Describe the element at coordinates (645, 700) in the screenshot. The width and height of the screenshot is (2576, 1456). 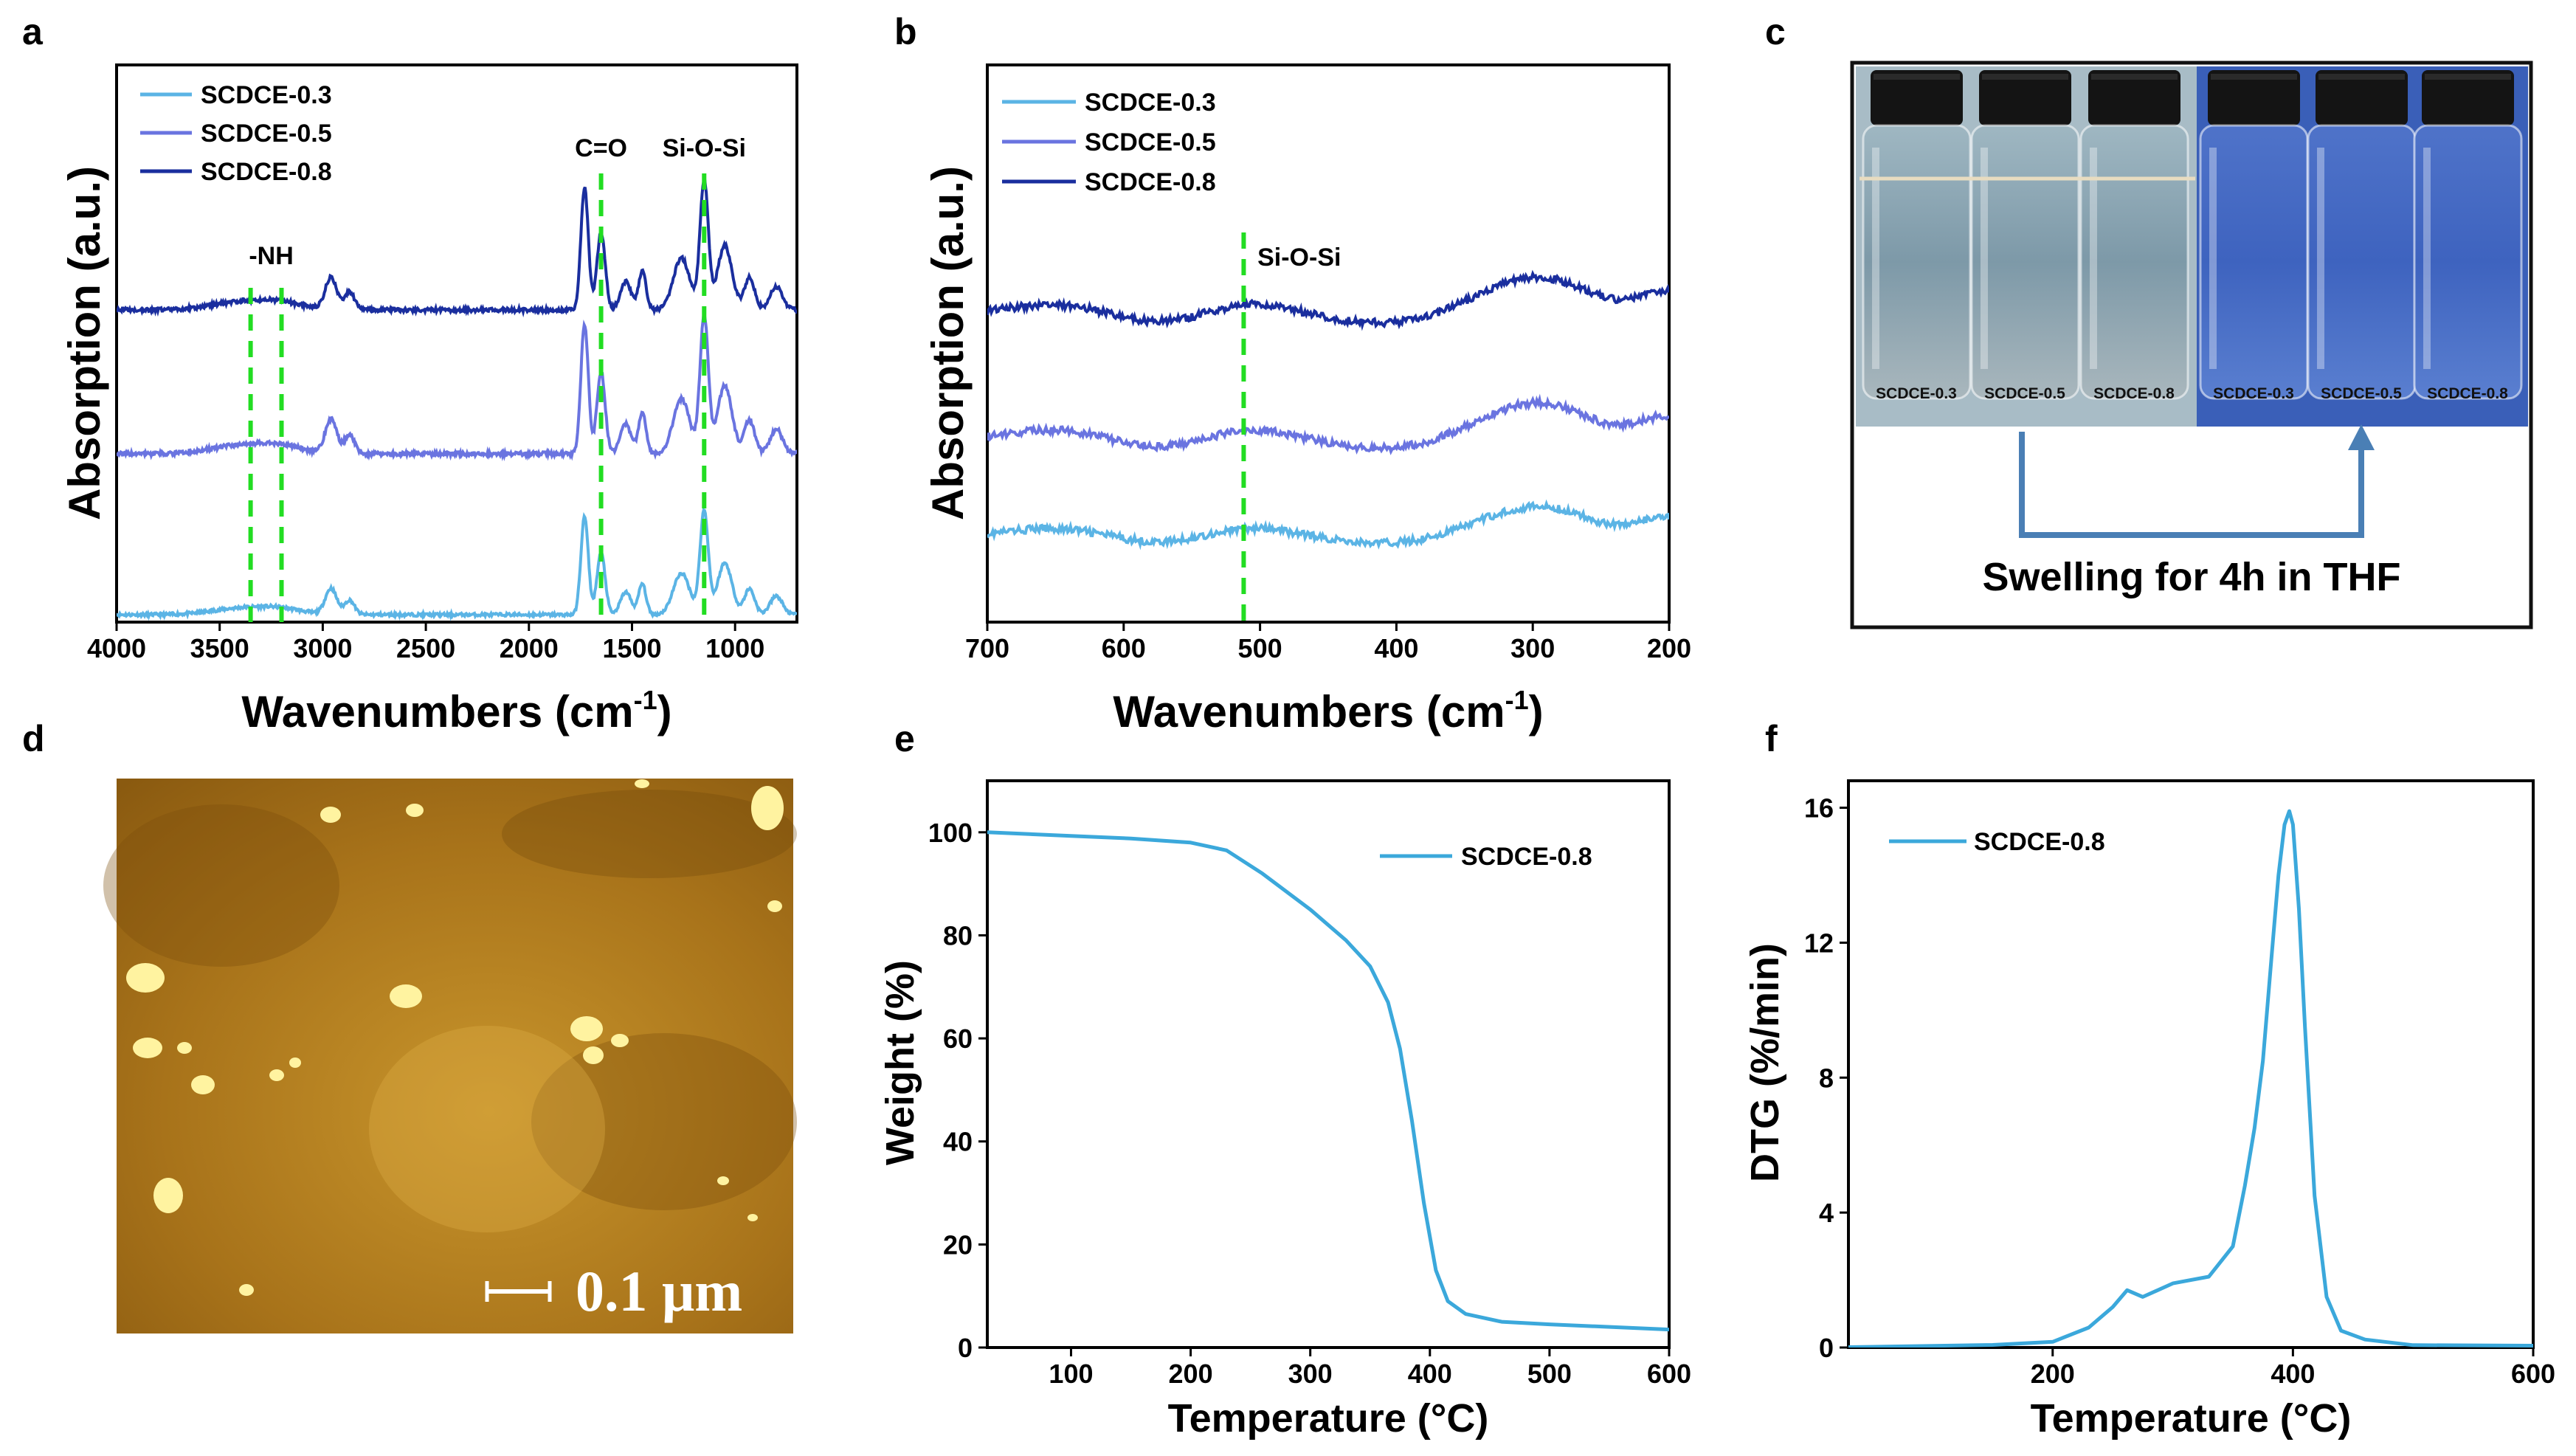
I see `x-axis-label-superscript: -1` at that location.